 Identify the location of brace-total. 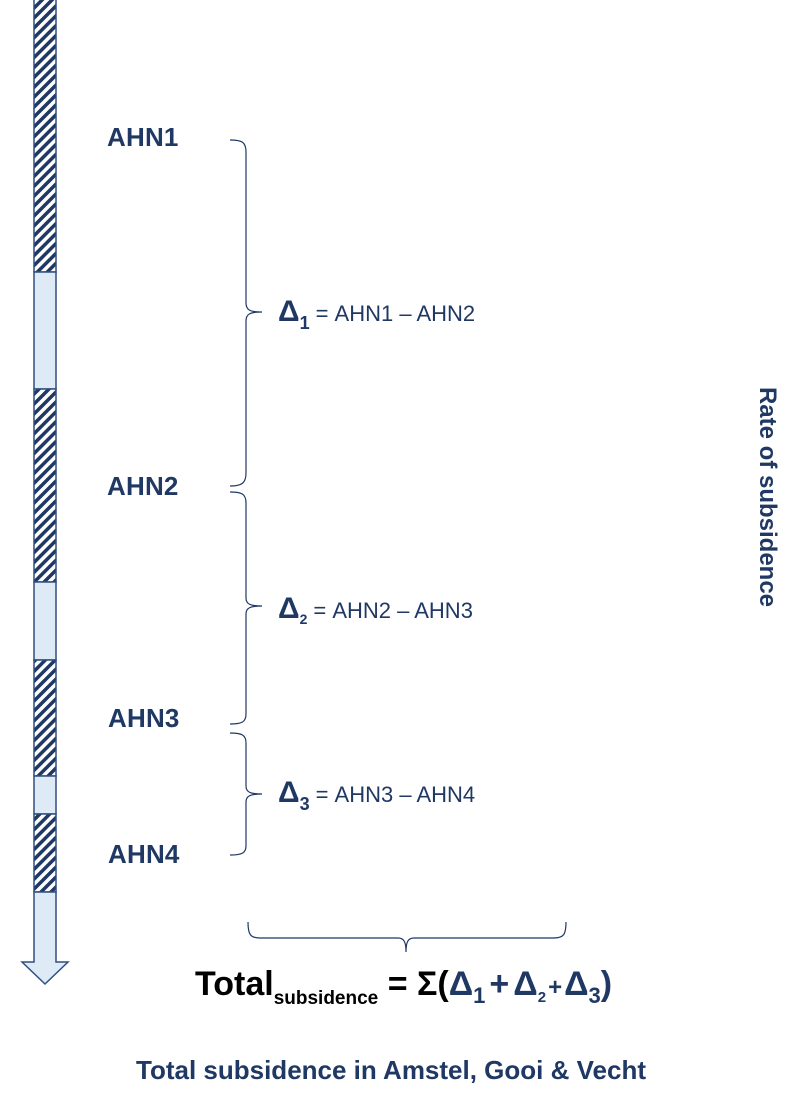
(407, 937).